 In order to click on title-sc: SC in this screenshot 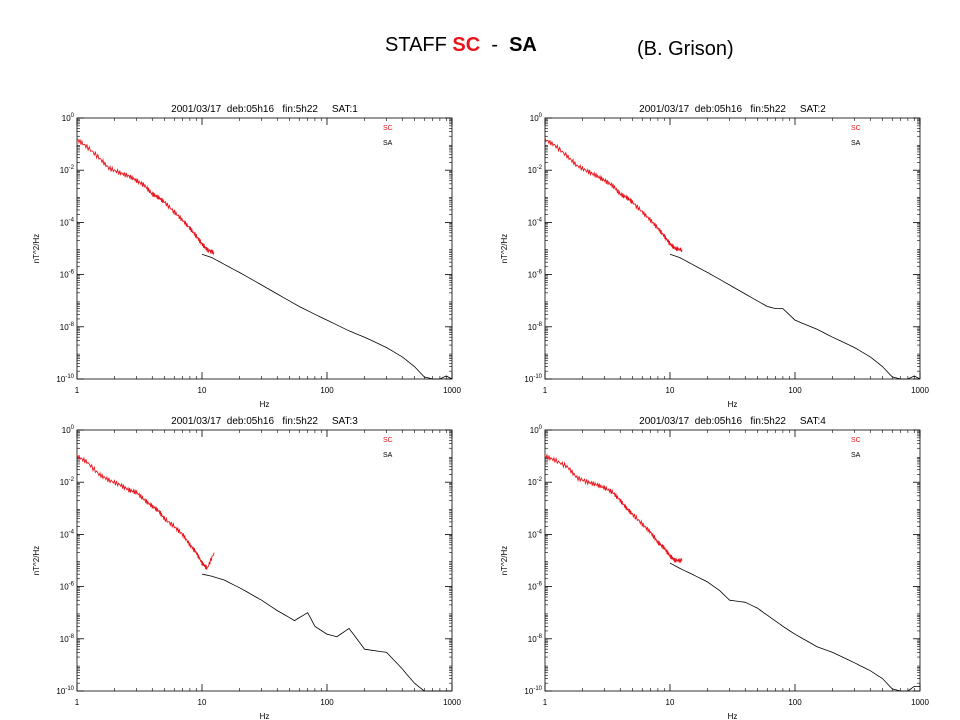, I will do `click(466, 45)`.